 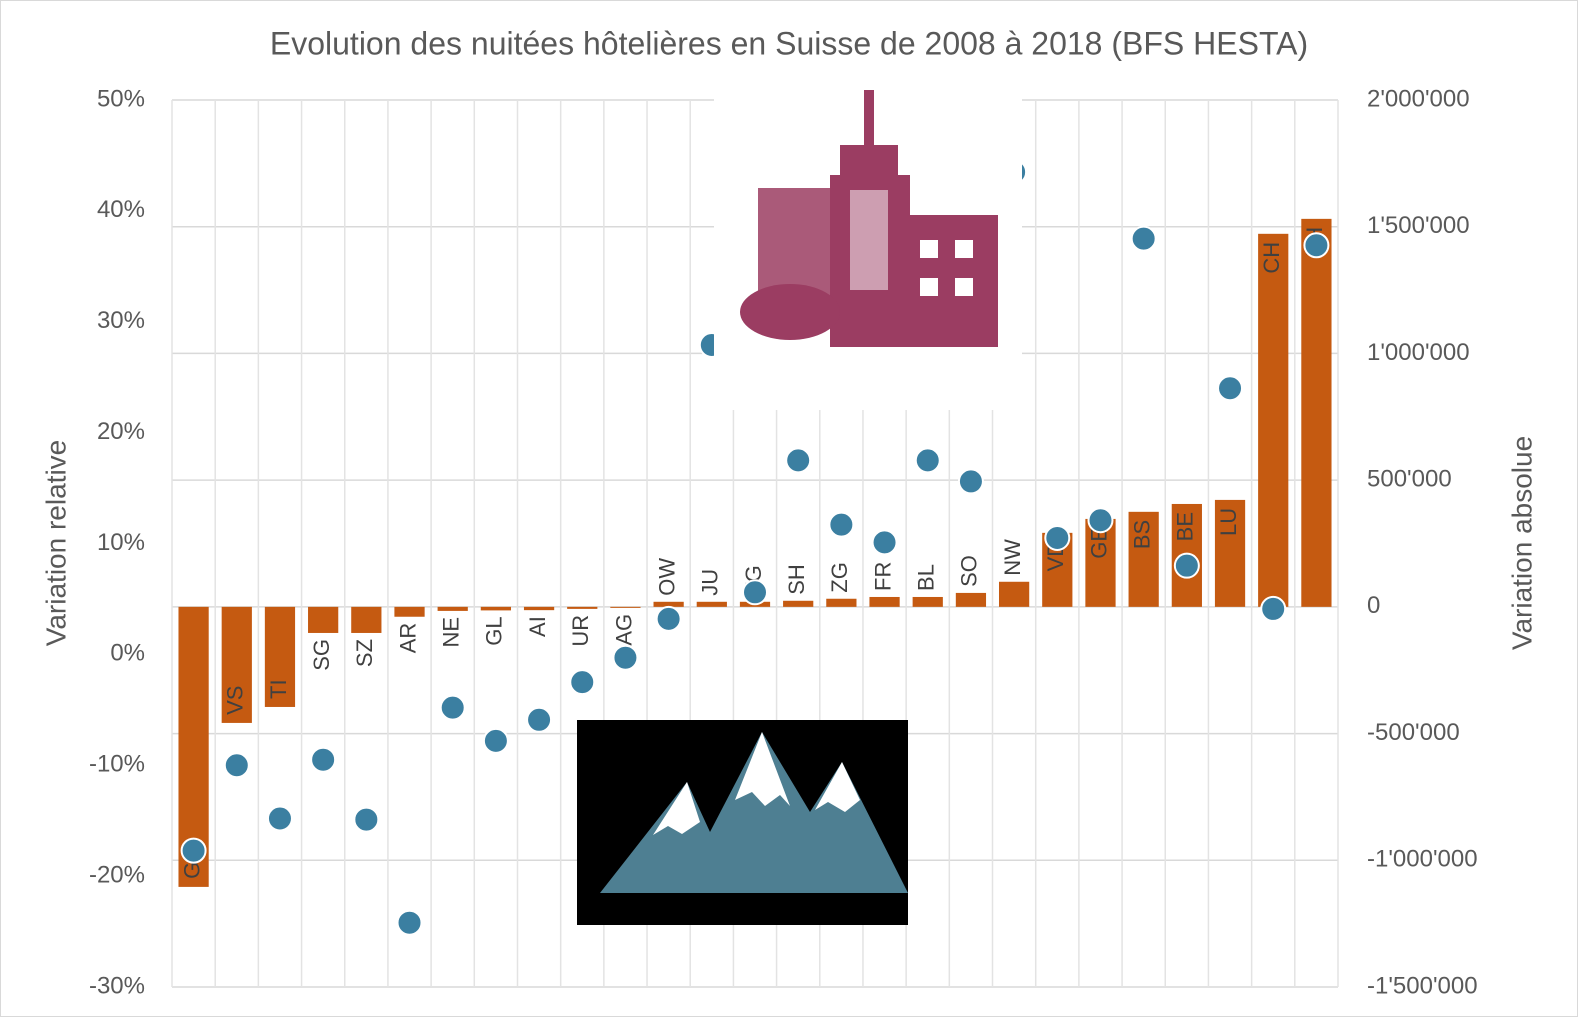 I want to click on category-label: AI, so click(x=537, y=626).